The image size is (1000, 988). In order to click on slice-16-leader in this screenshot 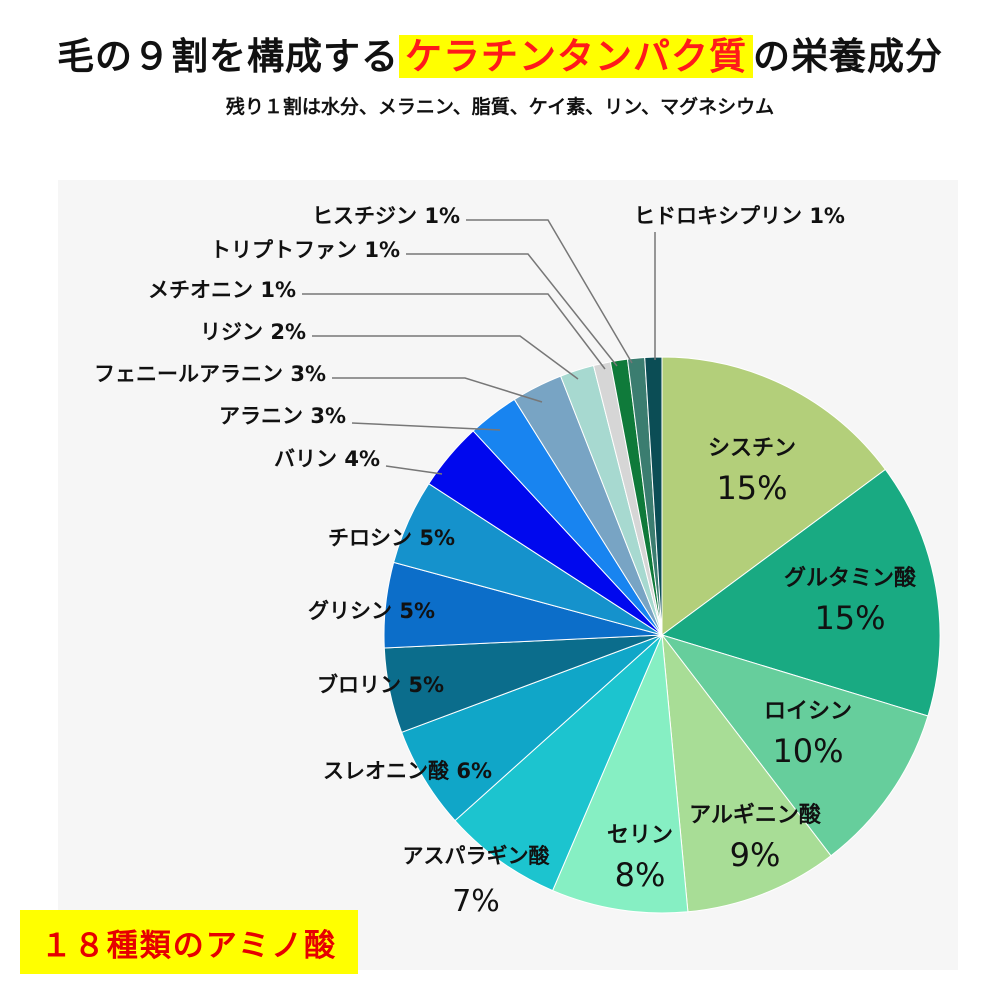, I will do `click(549, 291)`.